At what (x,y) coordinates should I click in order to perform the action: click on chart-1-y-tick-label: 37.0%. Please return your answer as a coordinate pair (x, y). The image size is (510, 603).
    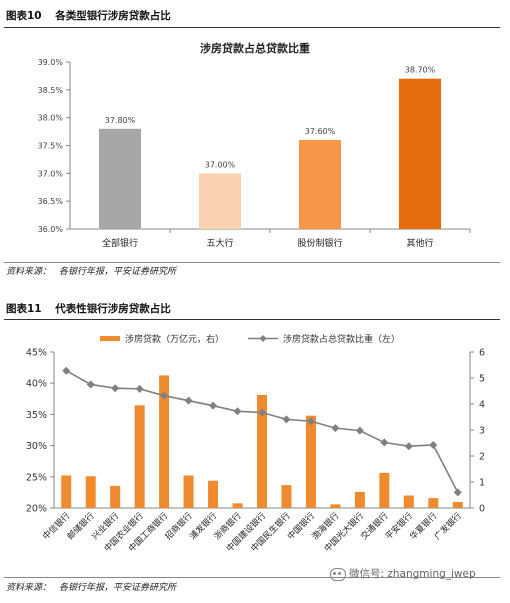
    Looking at the image, I should click on (51, 173).